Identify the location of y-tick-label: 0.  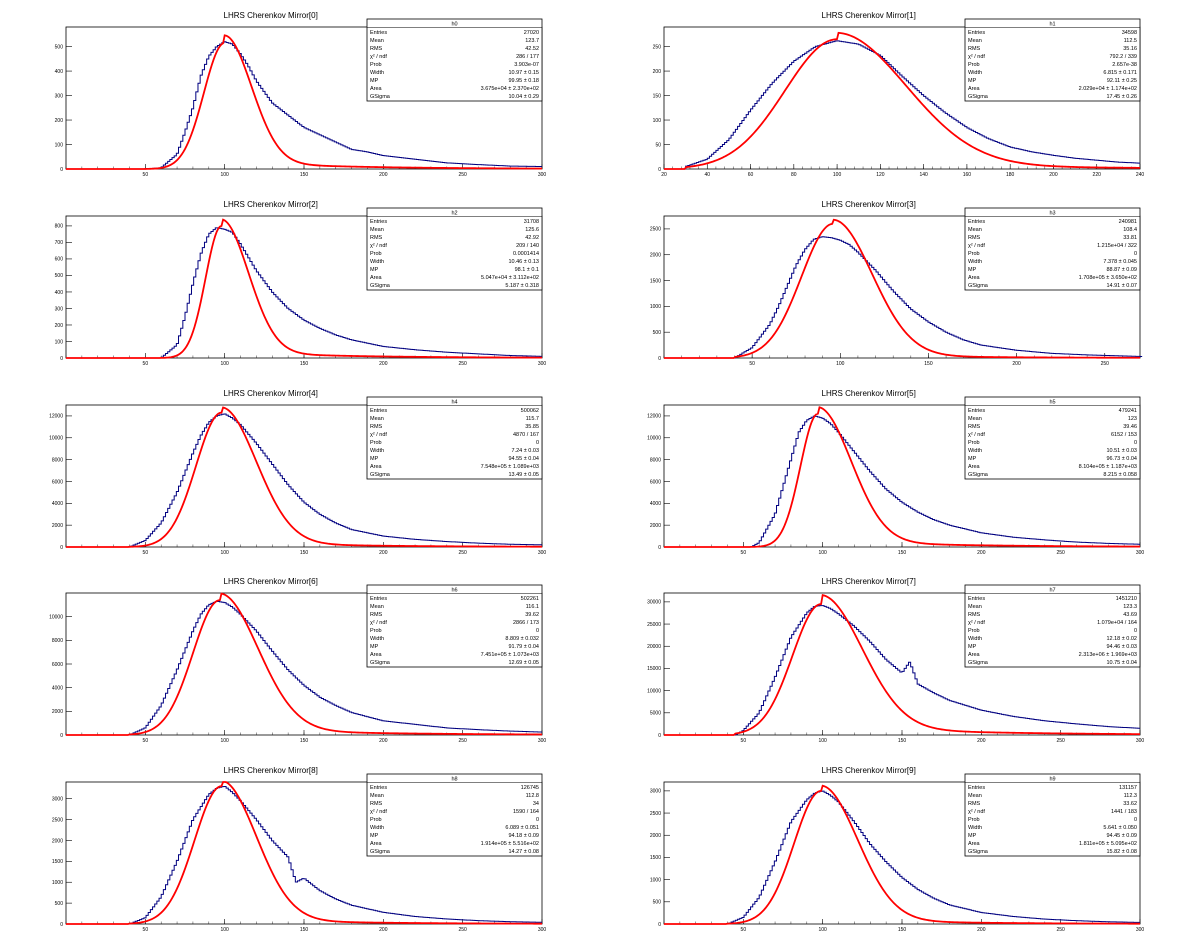
(61, 170).